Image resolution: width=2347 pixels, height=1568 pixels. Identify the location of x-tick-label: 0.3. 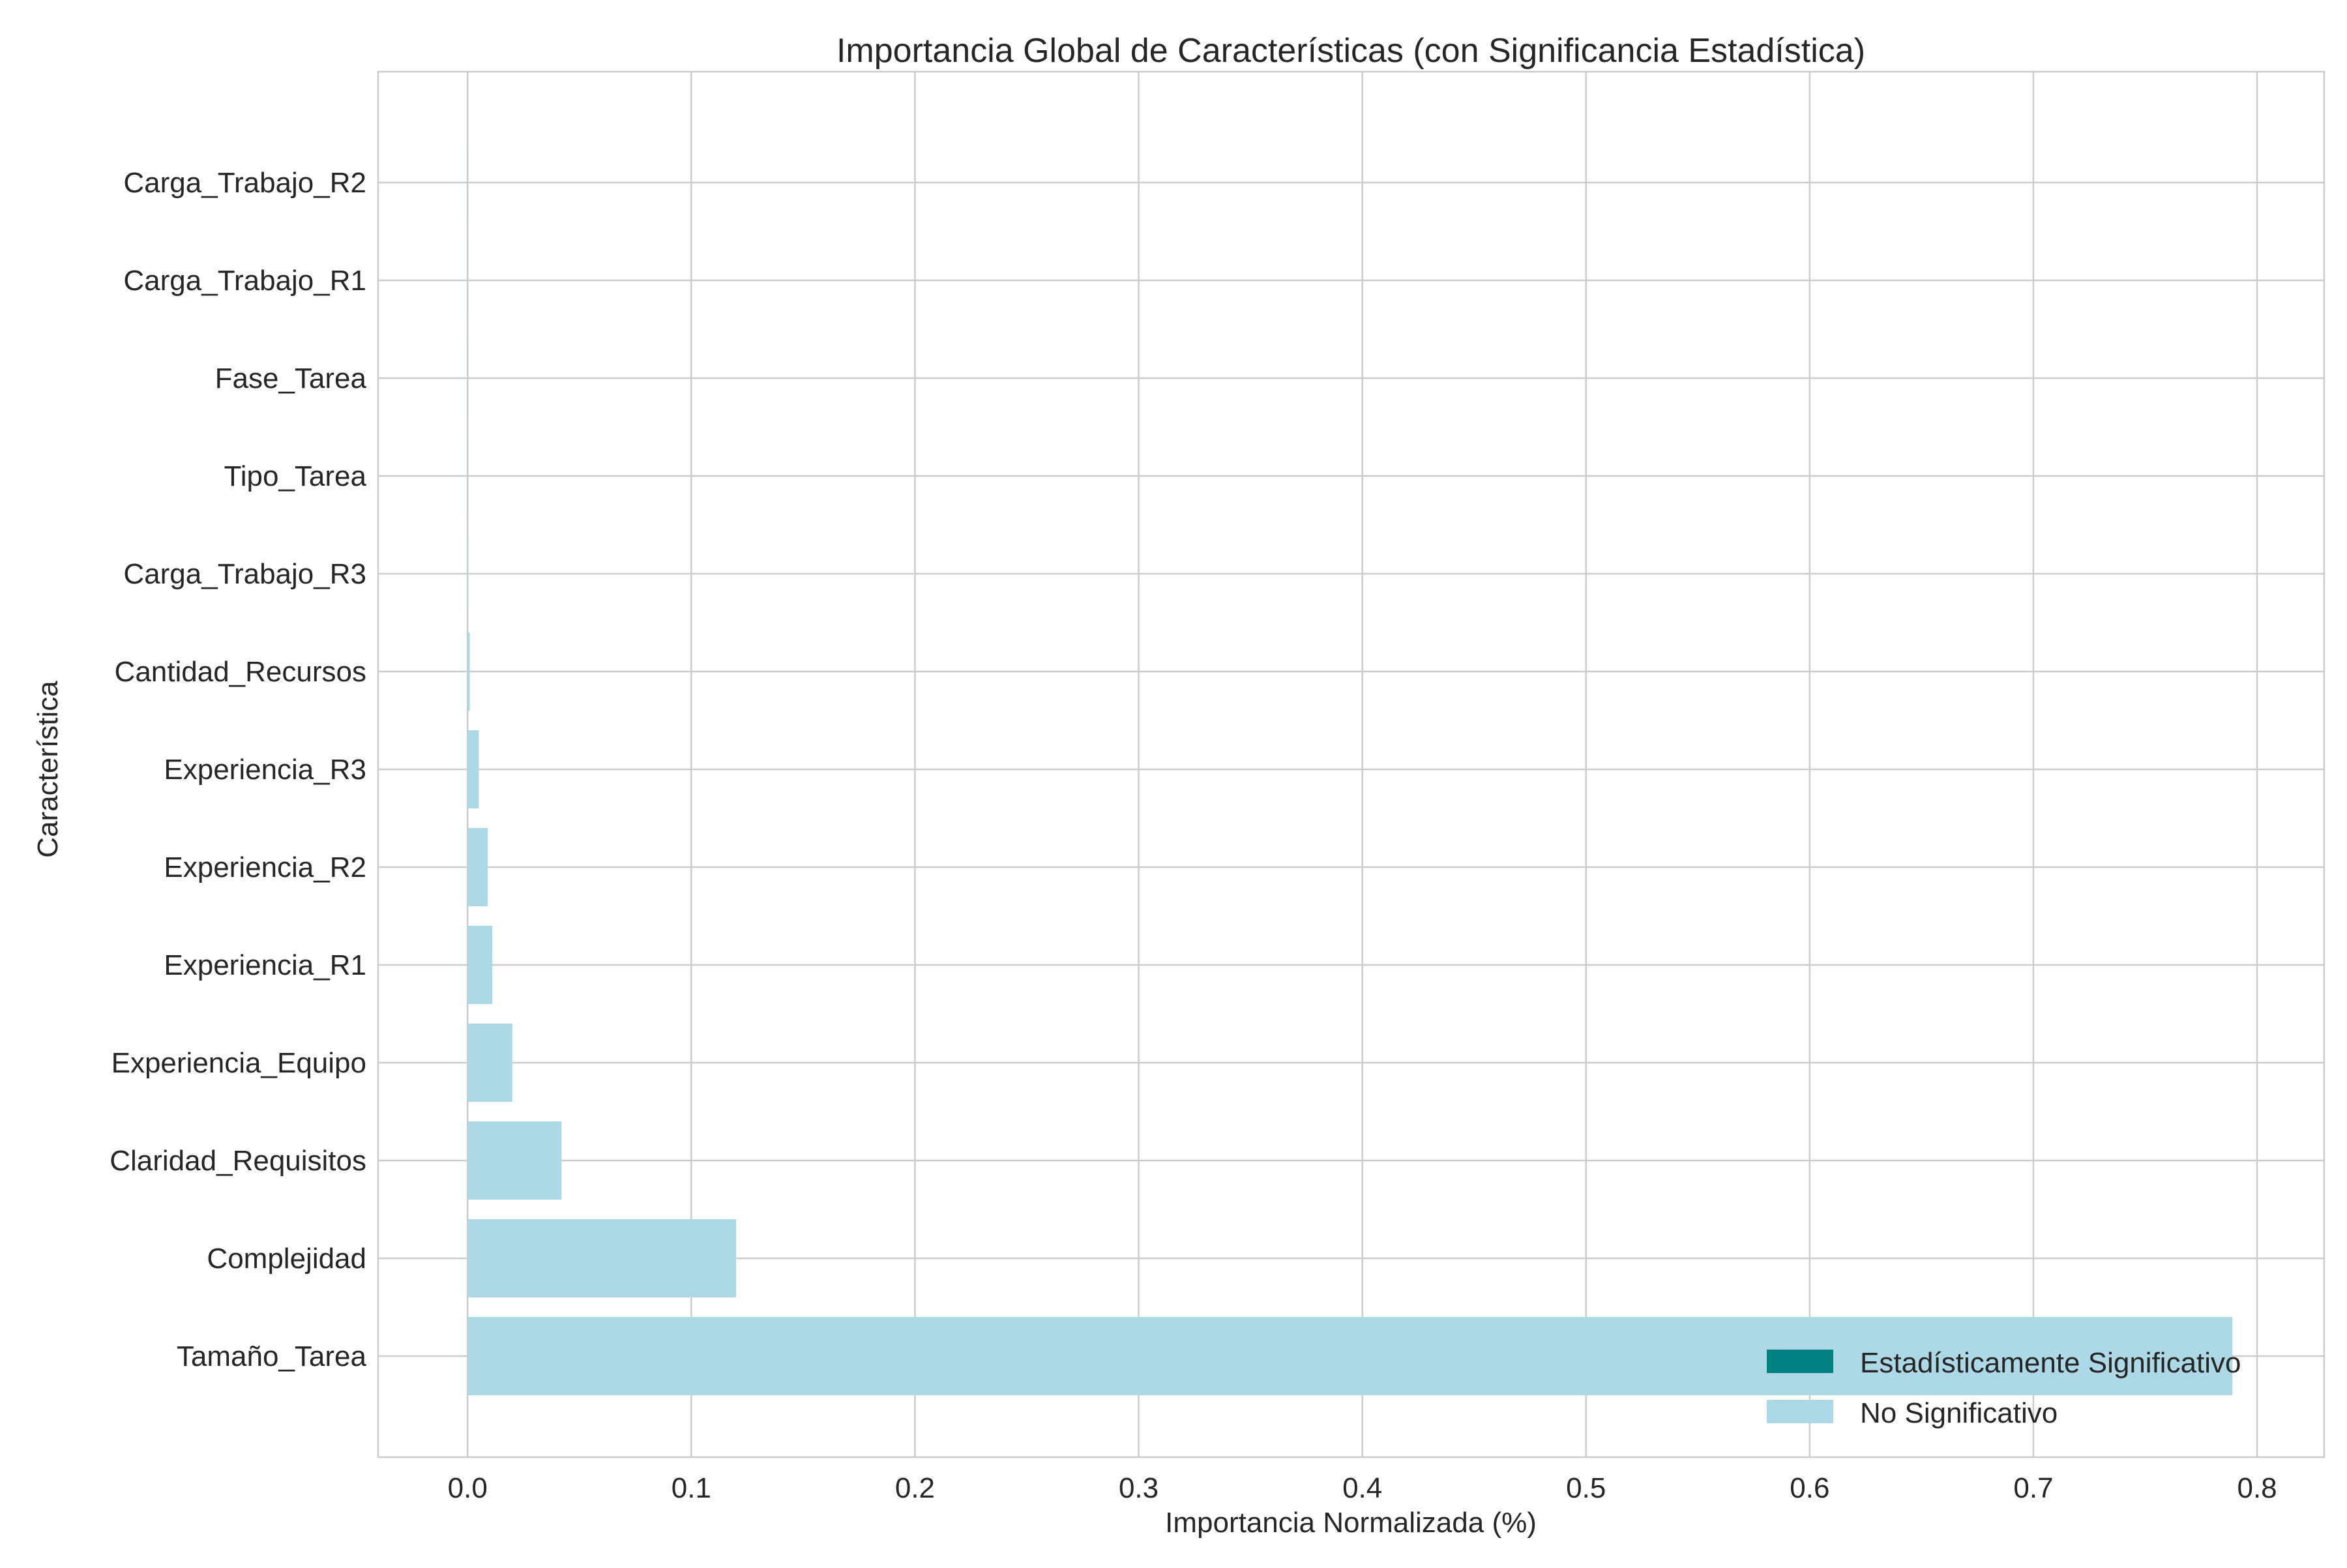
(1139, 1488).